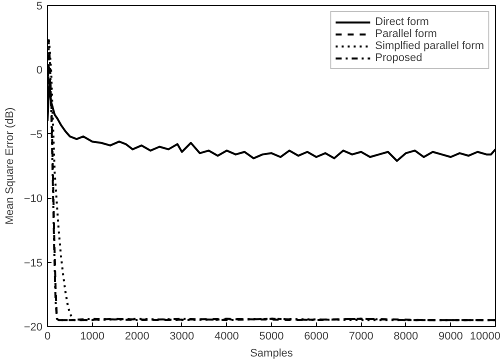  Describe the element at coordinates (36, 134) in the screenshot. I see `y-tick-label: −5` at that location.